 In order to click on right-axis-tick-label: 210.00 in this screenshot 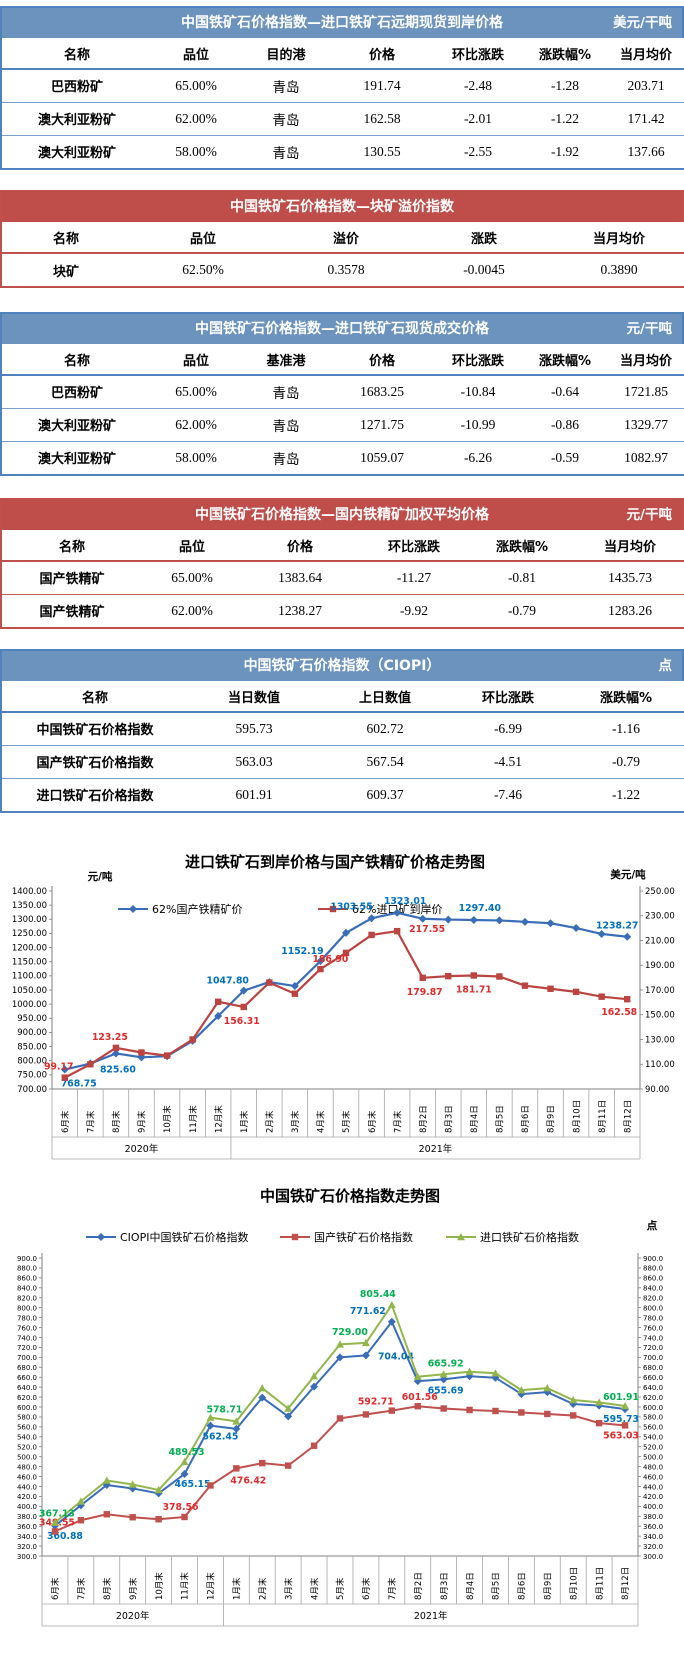, I will do `click(660, 941)`.